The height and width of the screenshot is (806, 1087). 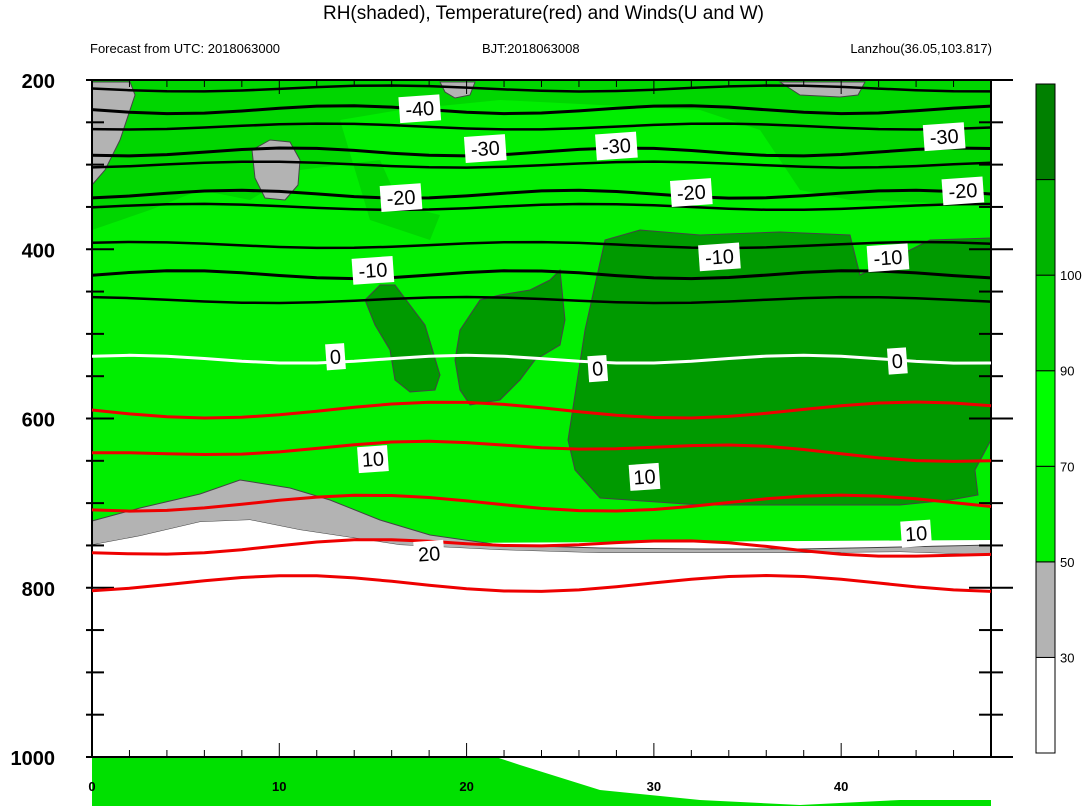 I want to click on colorbar-label: 100, so click(x=1071, y=275).